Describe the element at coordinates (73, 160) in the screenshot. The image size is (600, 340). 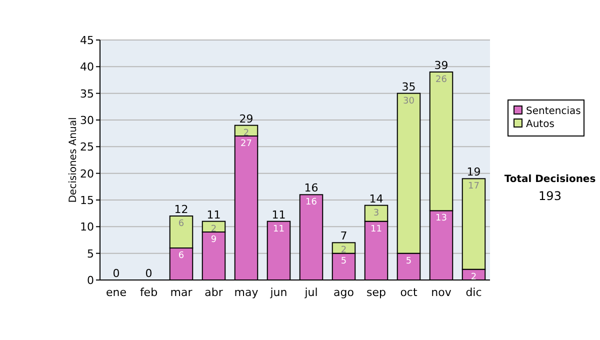
I see `y-axis-title: Decisiones Anual` at that location.